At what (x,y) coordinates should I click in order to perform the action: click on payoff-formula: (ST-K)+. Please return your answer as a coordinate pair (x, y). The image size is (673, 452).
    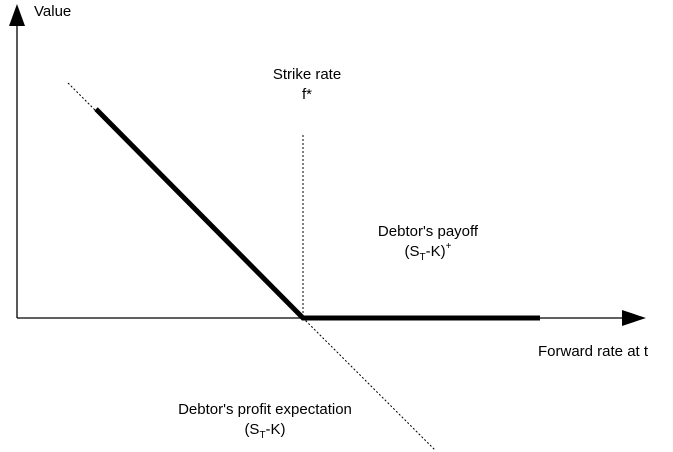
    Looking at the image, I should click on (428, 252).